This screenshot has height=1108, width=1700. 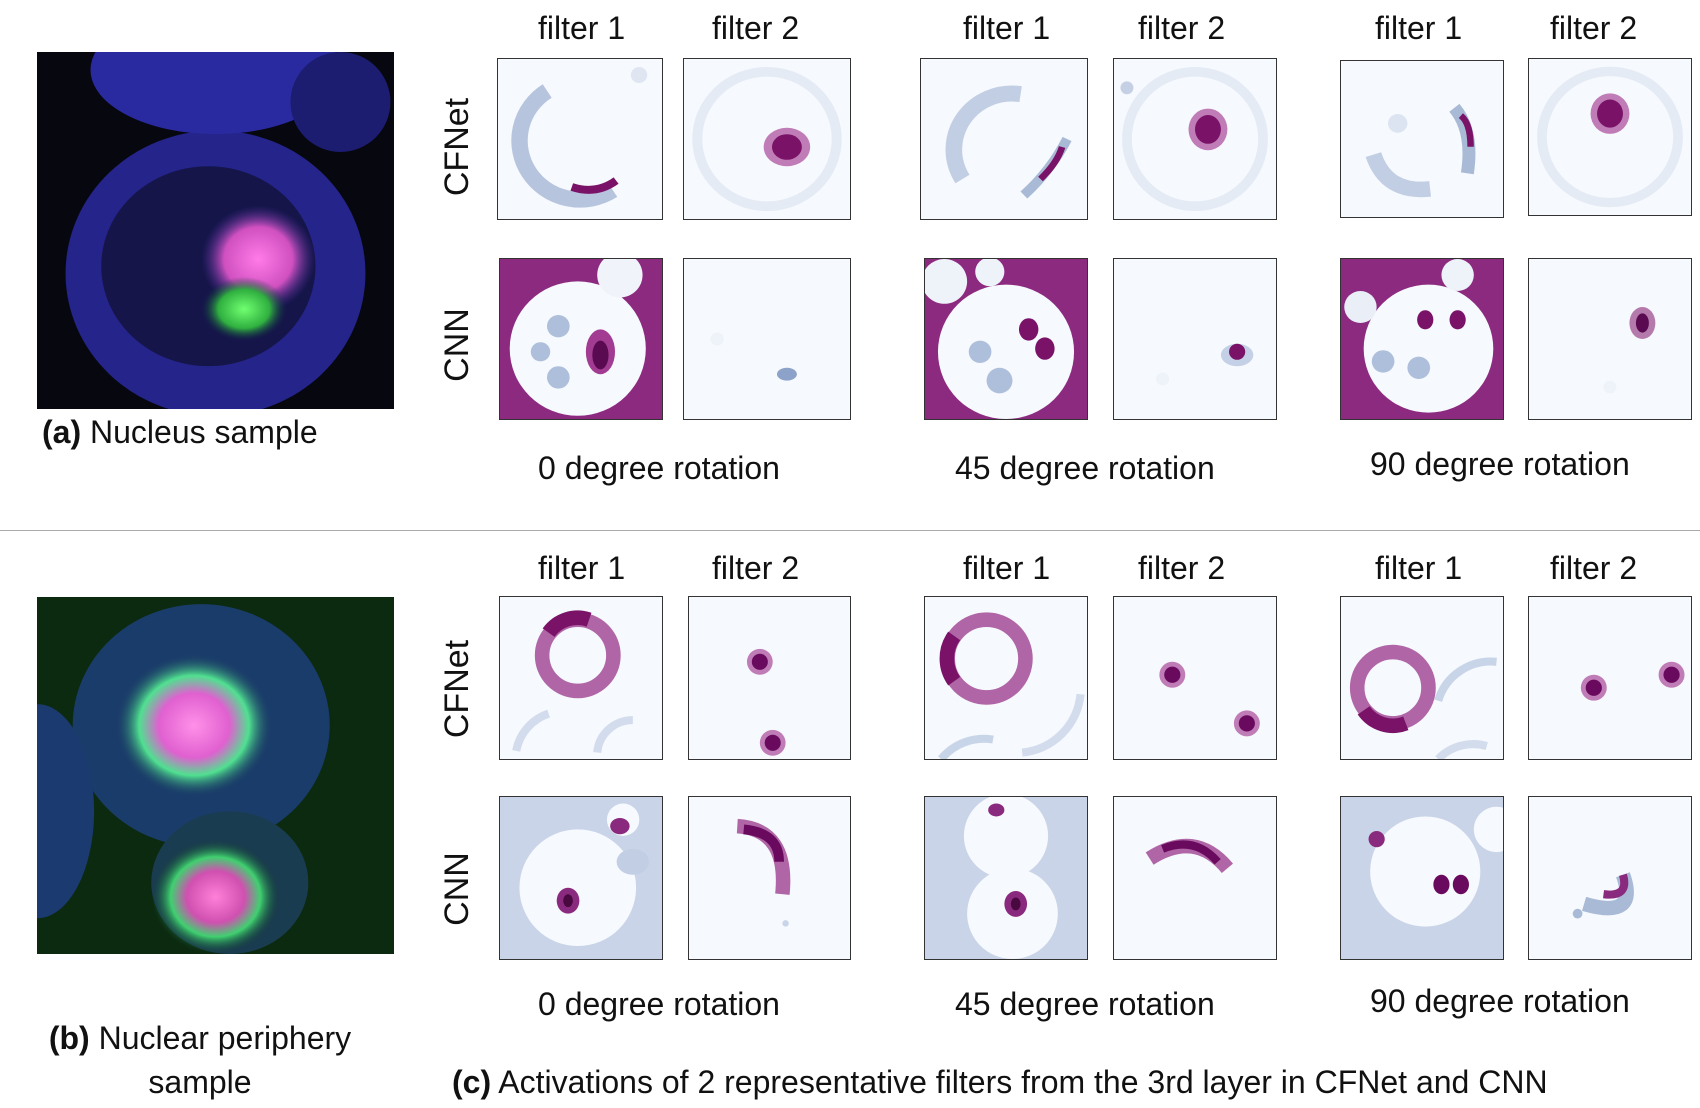 What do you see at coordinates (215, 775) in the screenshot?
I see `nuclear-periphery-sample-image` at bounding box center [215, 775].